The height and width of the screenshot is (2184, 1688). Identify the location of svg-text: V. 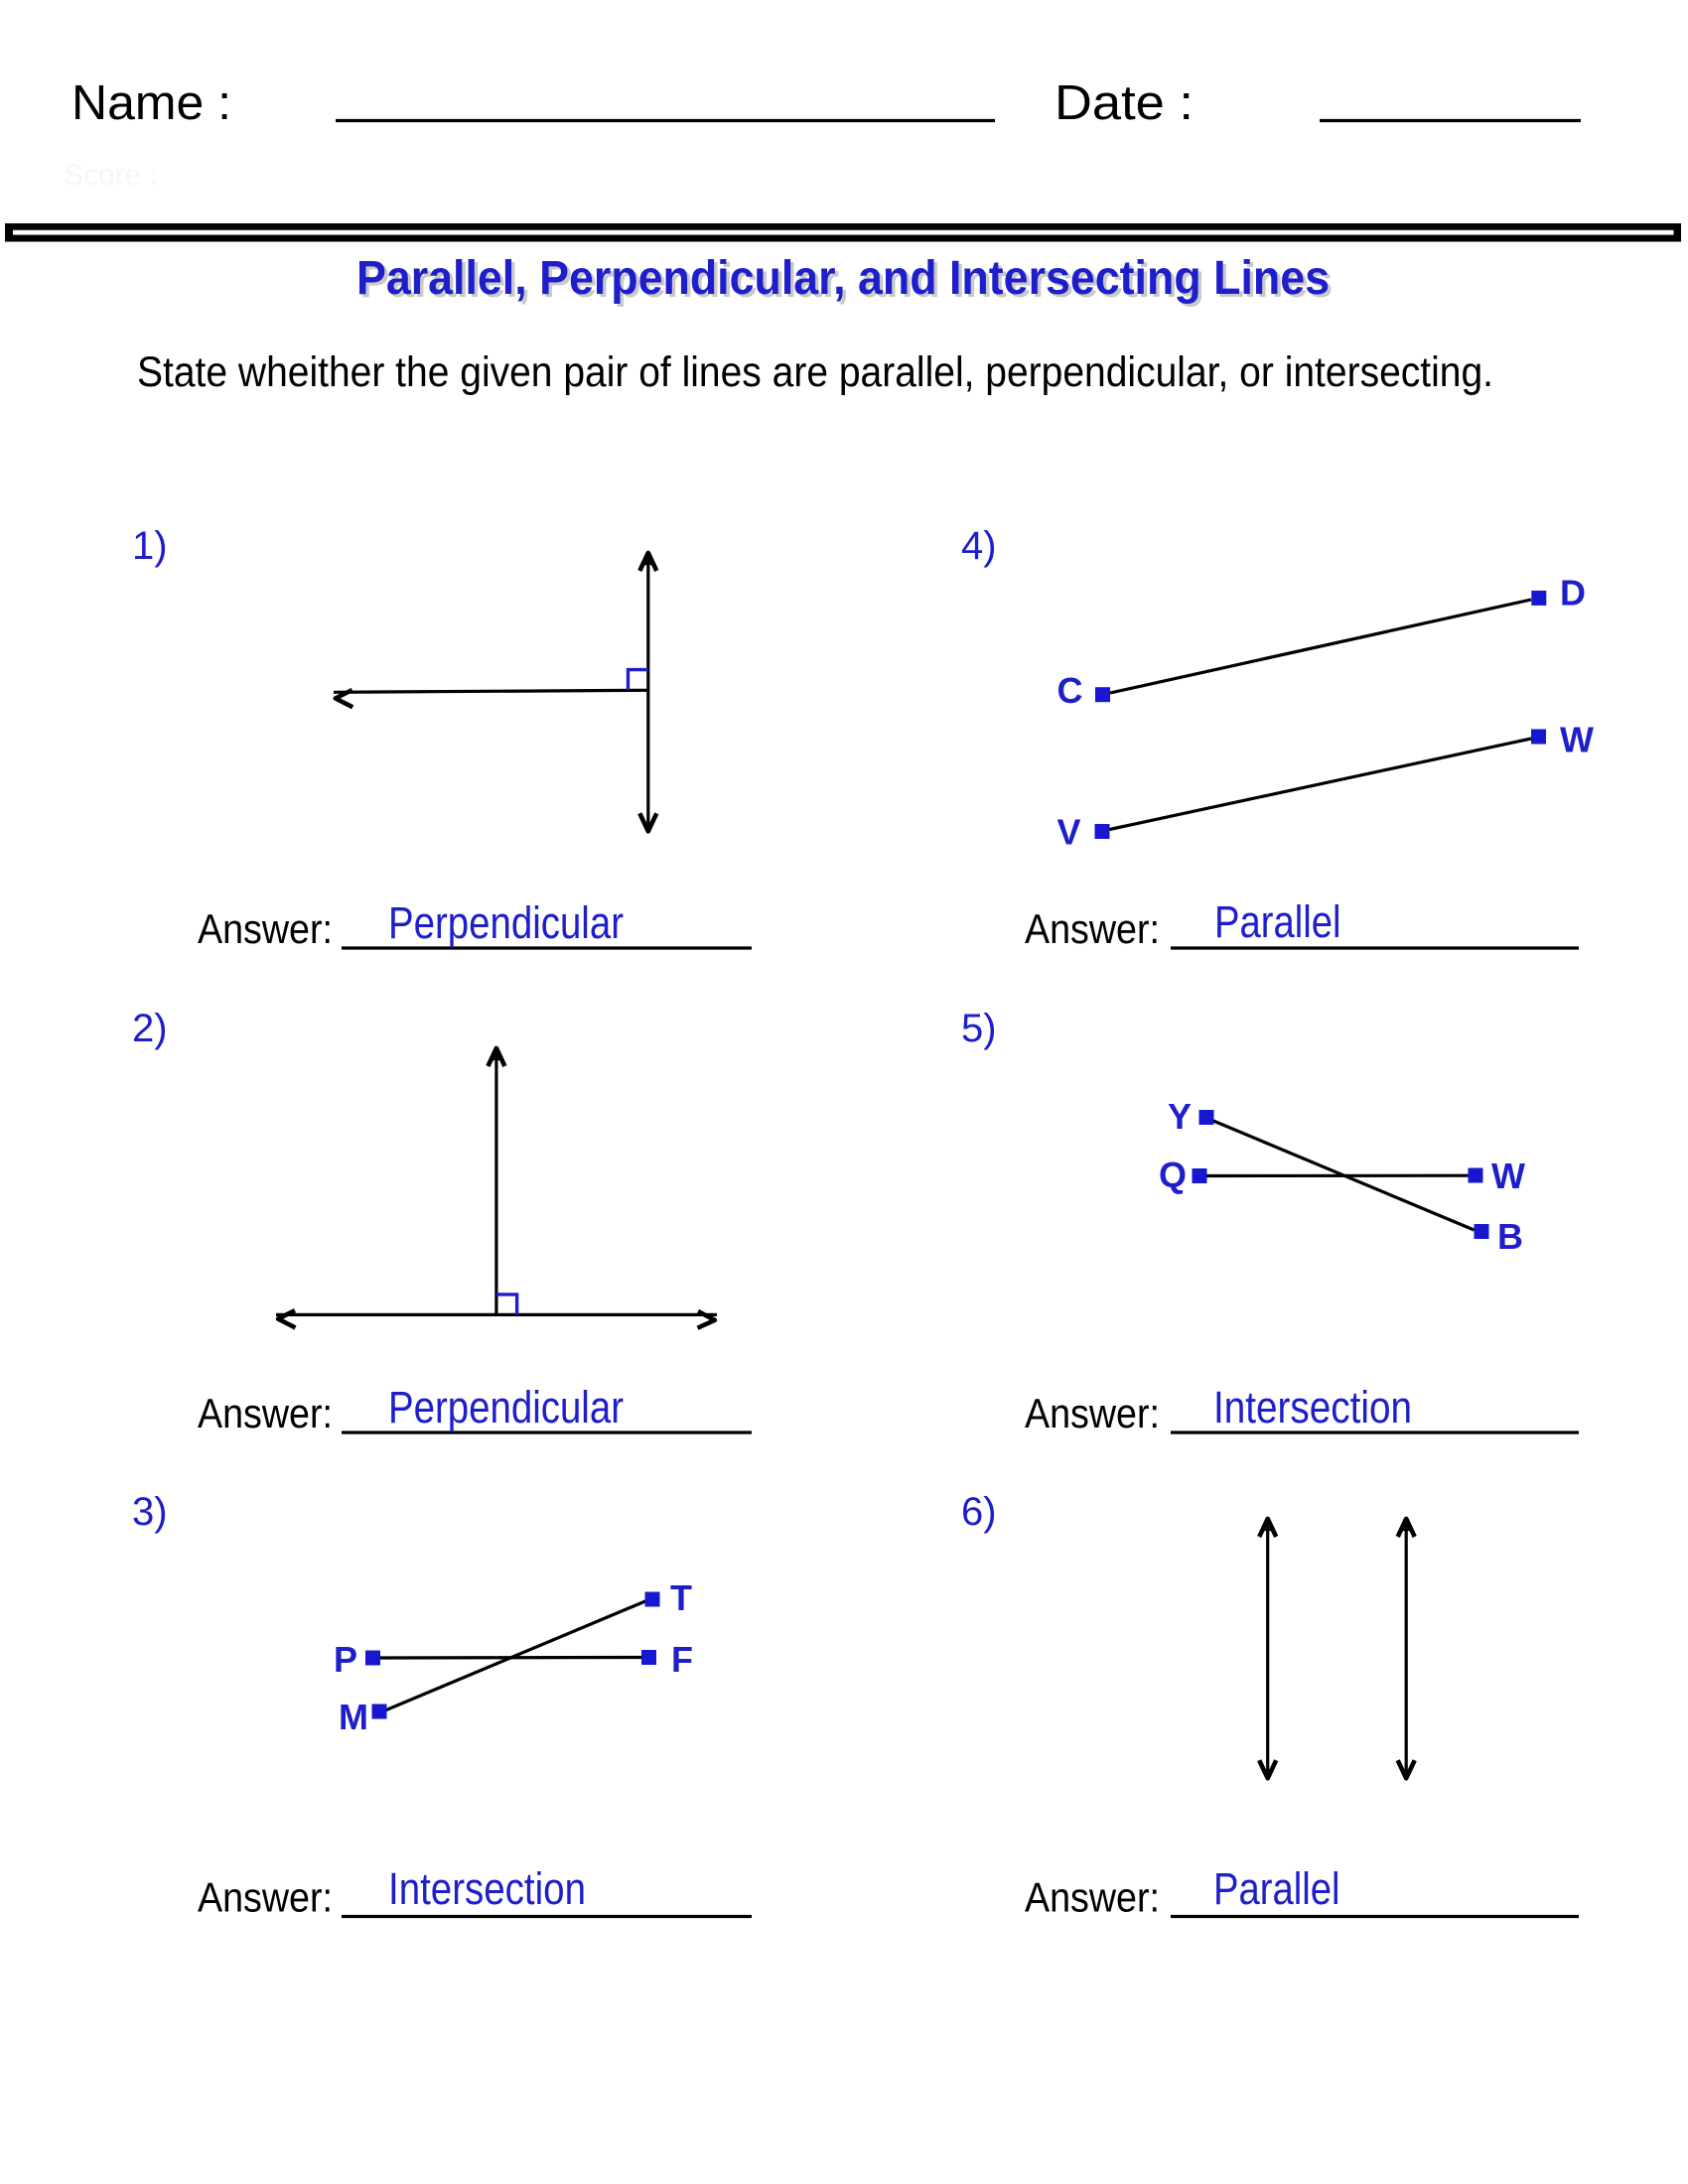
(1069, 832).